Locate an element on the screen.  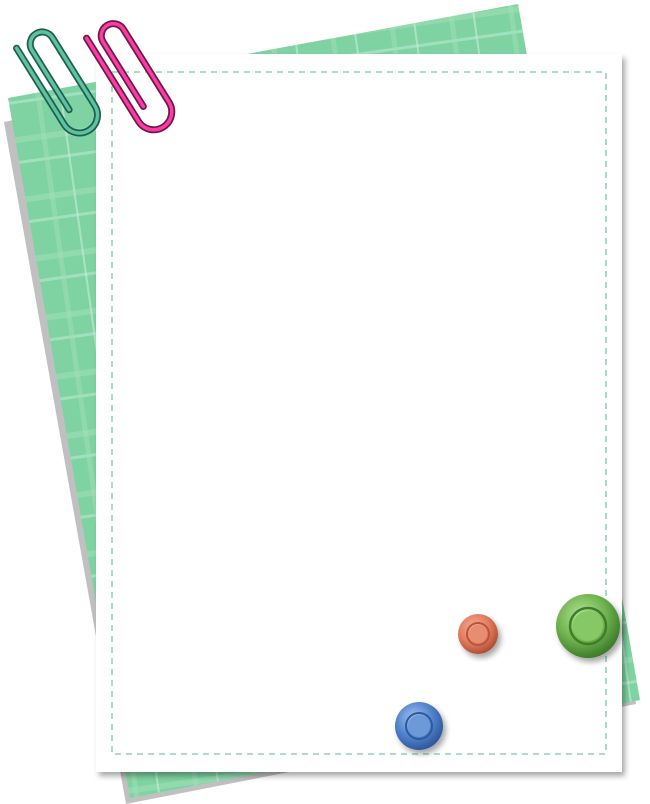
blue-push-pin-icon is located at coordinates (419, 726).